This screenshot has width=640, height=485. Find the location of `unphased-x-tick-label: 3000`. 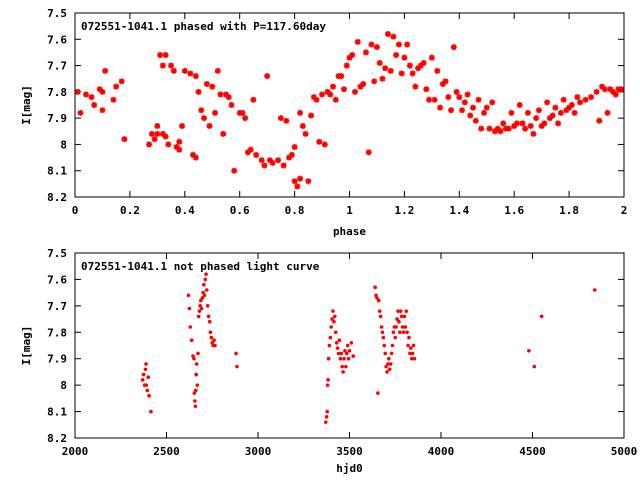

unphased-x-tick-label: 3000 is located at coordinates (258, 451).